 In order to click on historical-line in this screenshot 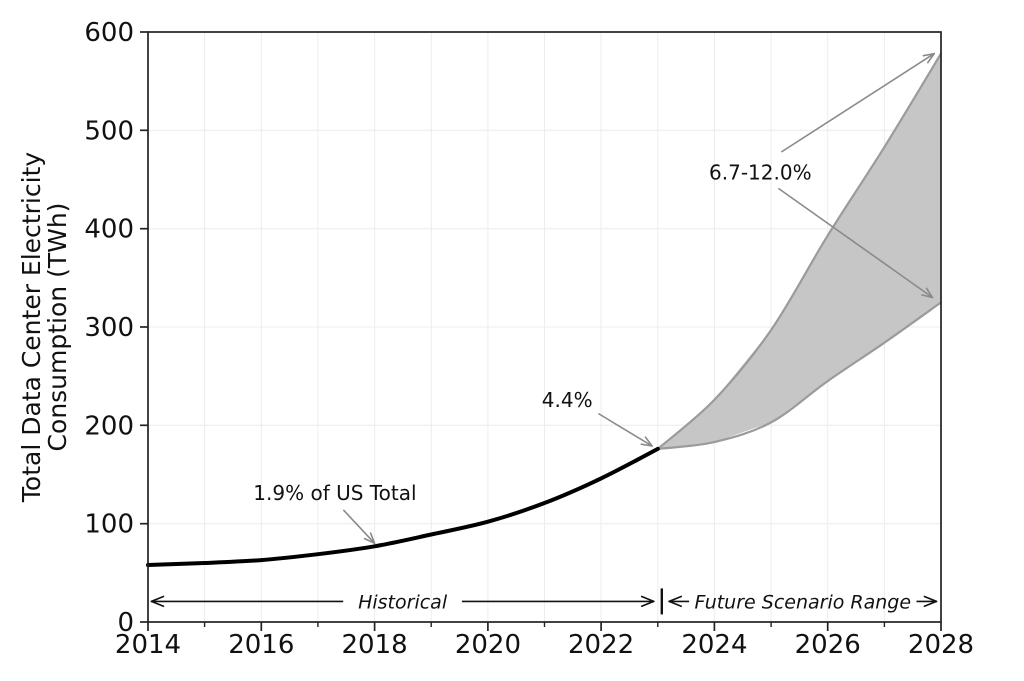, I will do `click(403, 506)`.